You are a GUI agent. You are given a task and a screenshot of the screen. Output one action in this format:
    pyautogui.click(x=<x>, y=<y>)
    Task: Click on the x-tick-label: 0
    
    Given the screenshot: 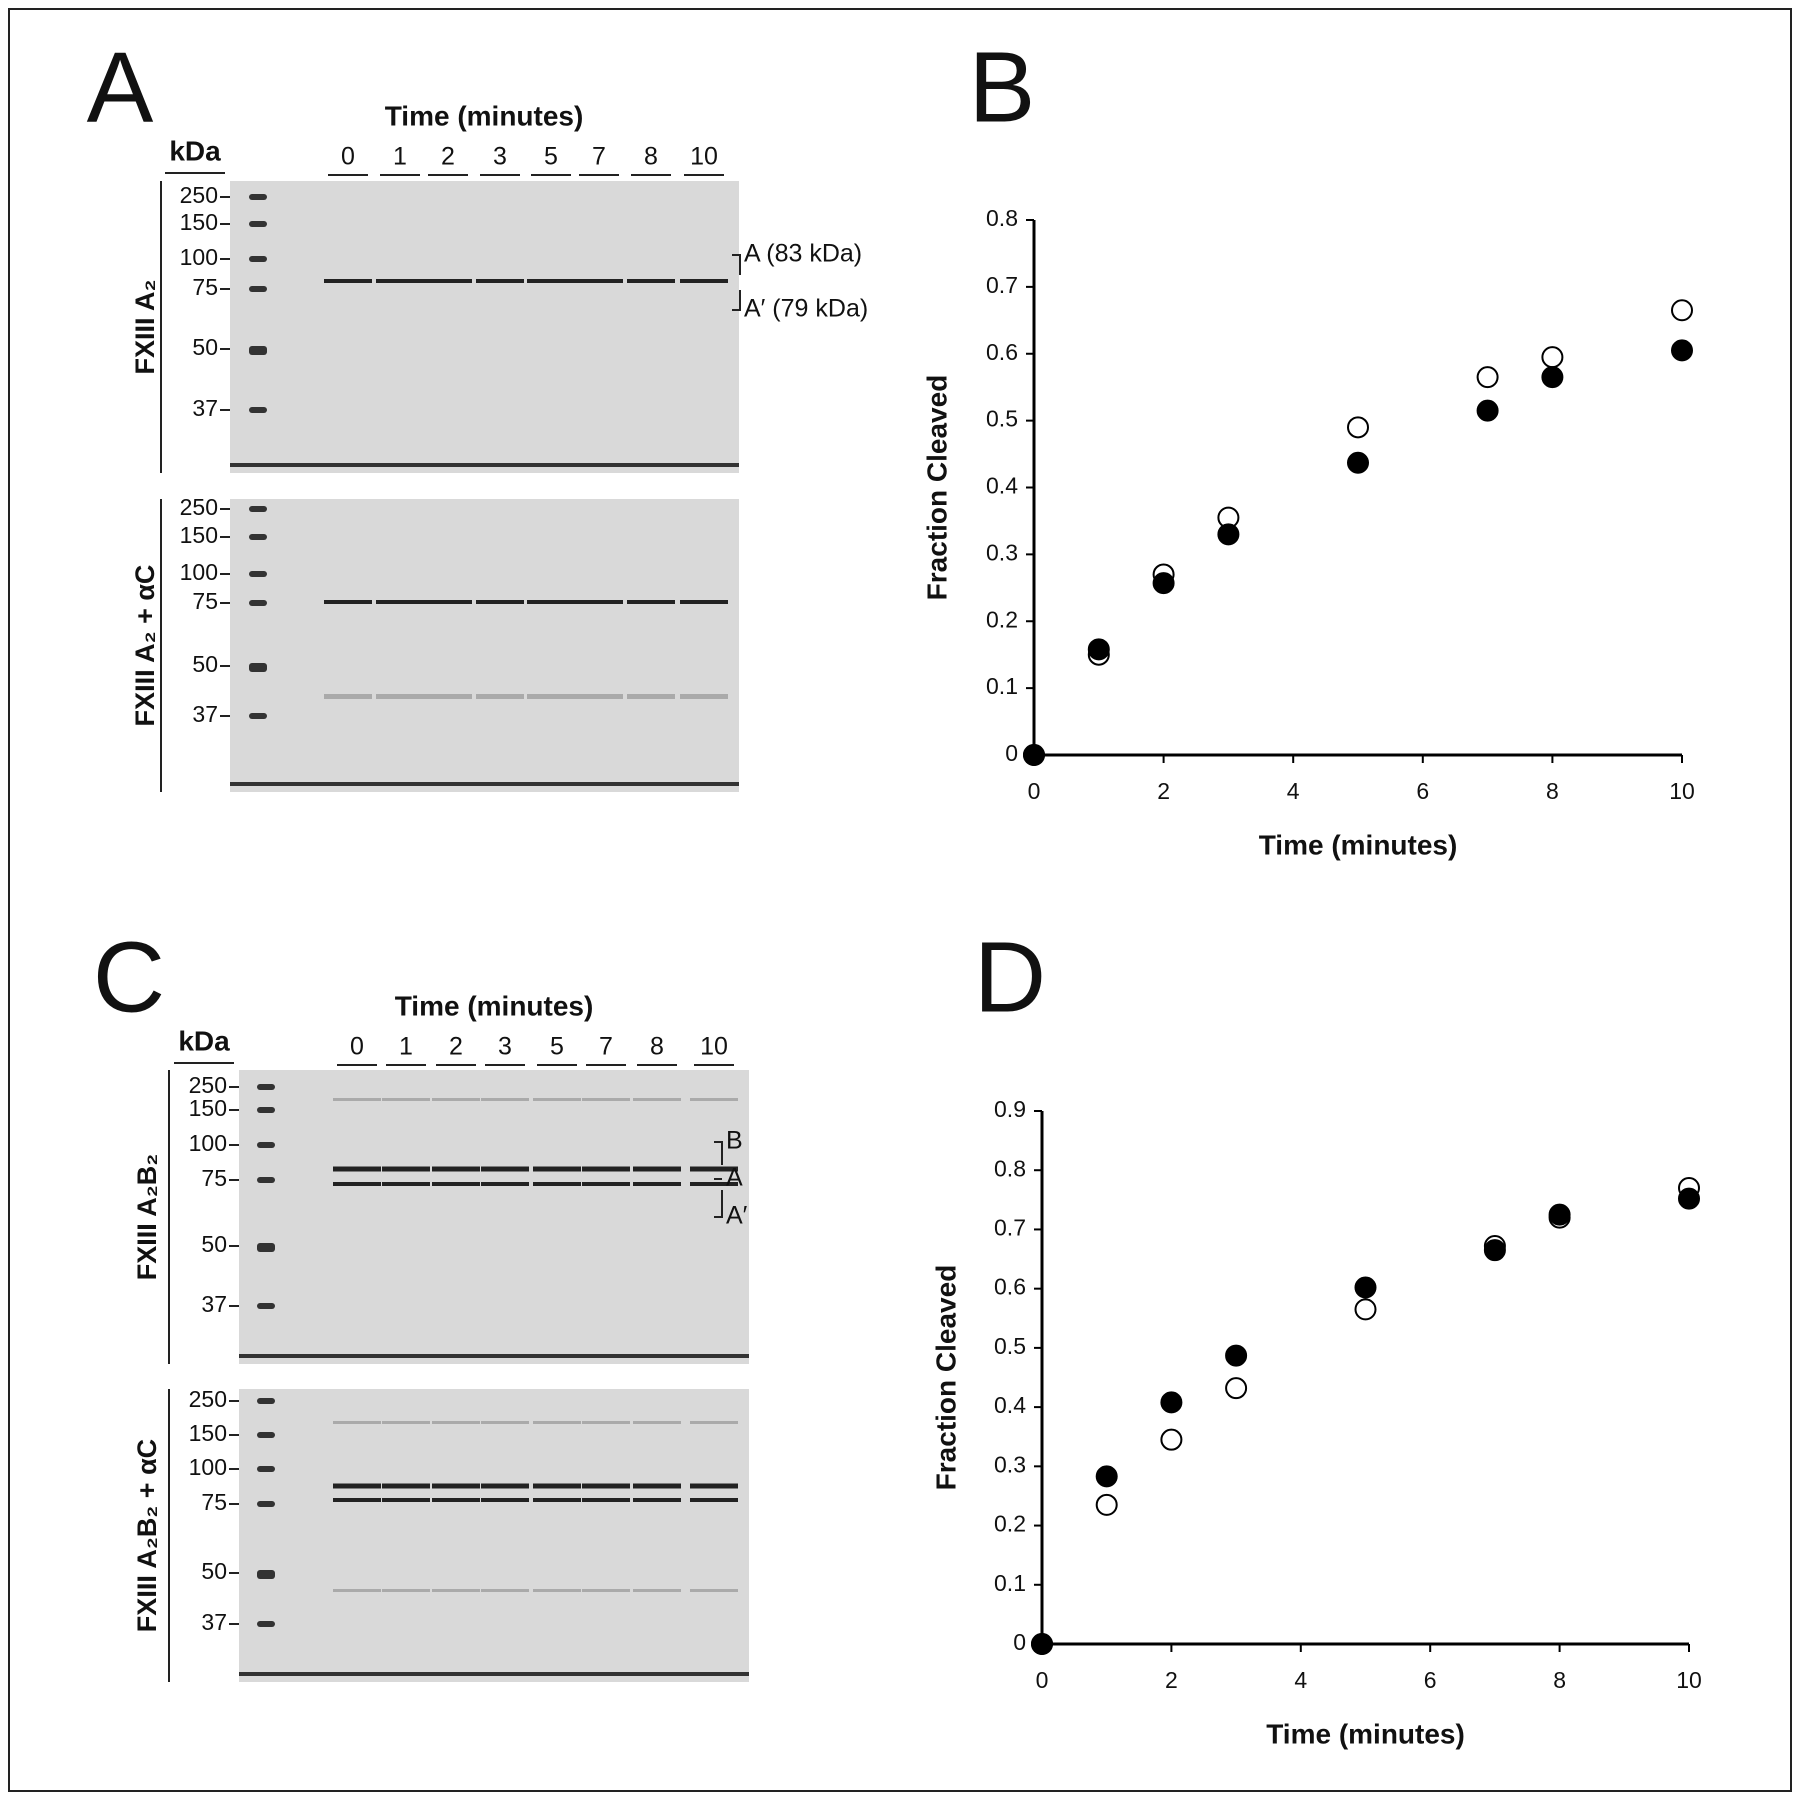 What is the action you would take?
    pyautogui.click(x=1042, y=1680)
    